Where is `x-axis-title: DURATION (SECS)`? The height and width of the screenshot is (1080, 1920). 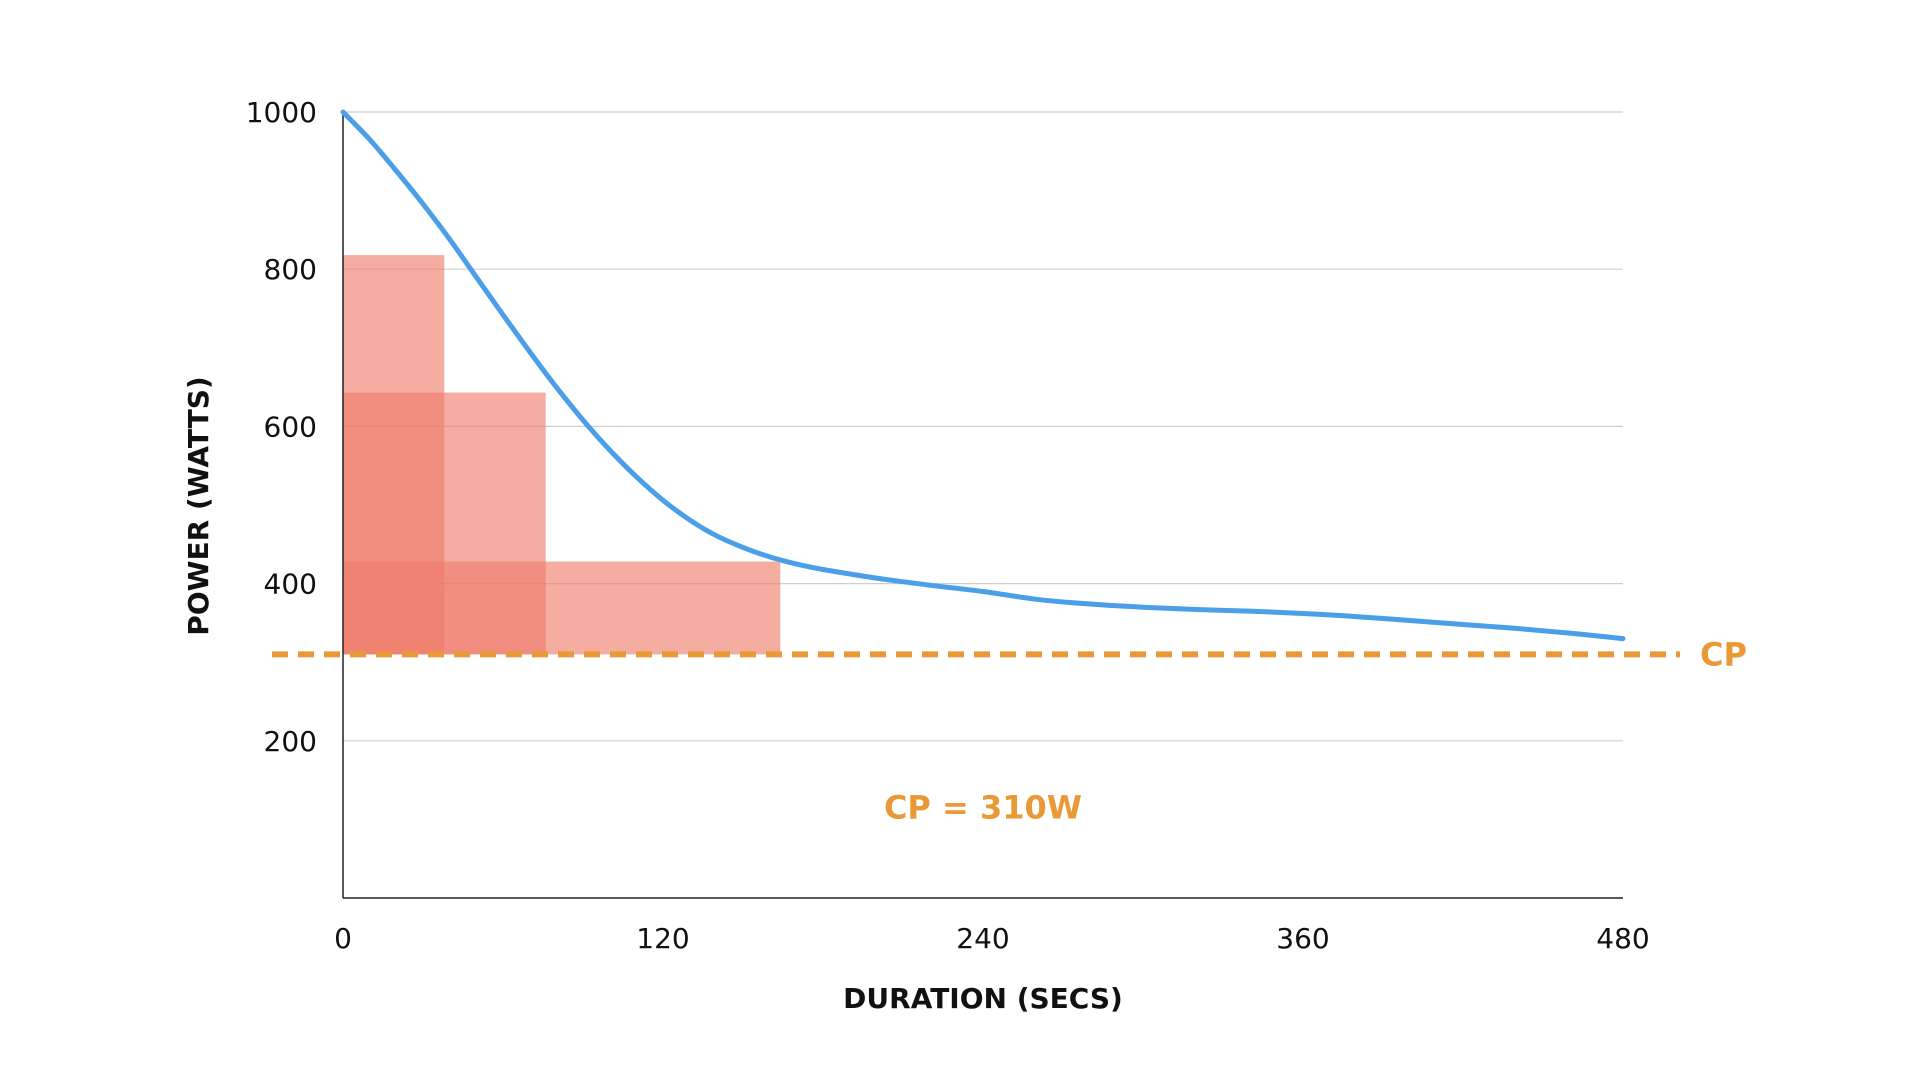
x-axis-title: DURATION (SECS) is located at coordinates (983, 998).